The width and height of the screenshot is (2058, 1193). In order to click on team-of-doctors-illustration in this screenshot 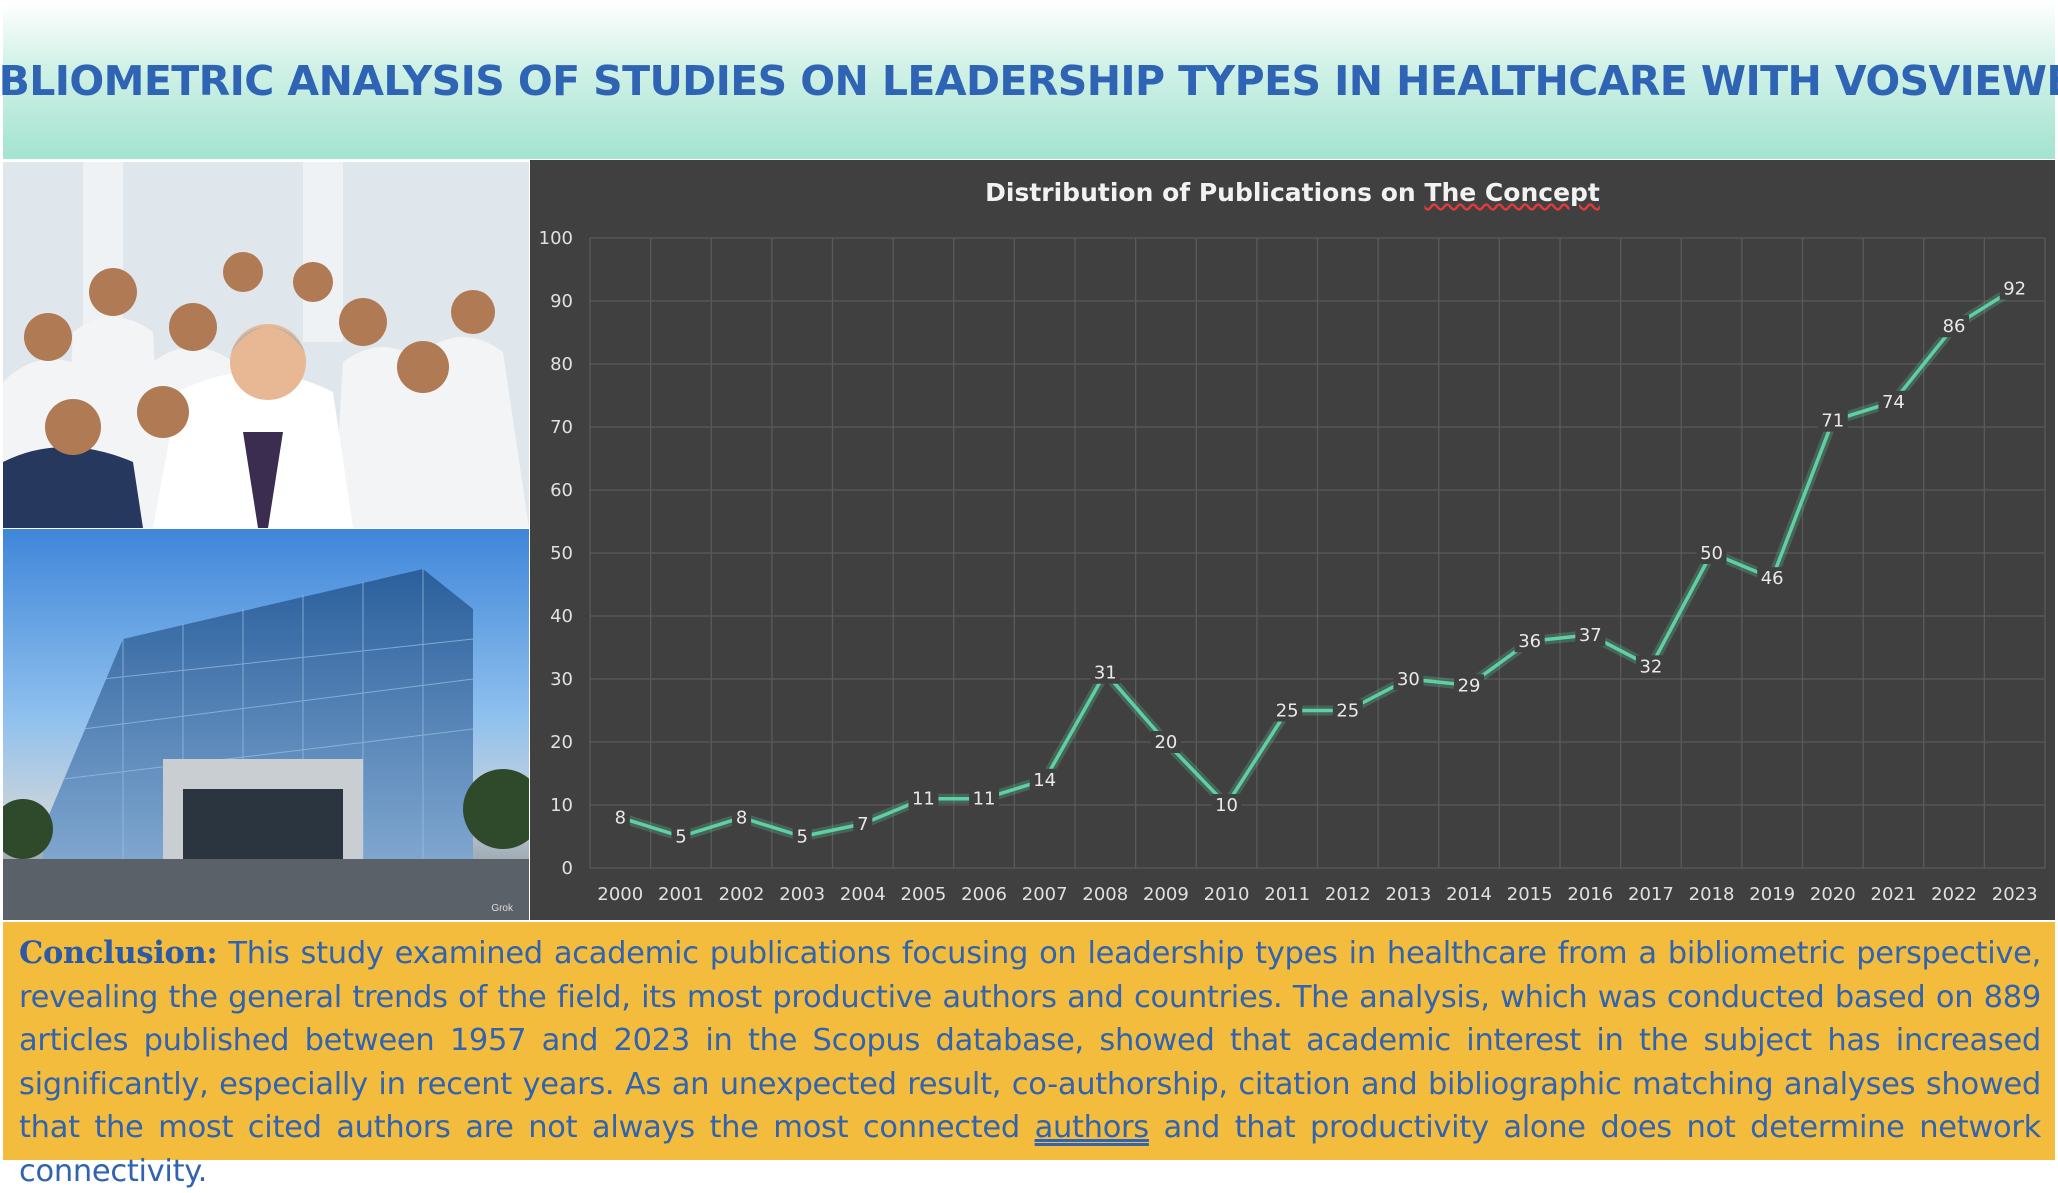, I will do `click(266, 345)`.